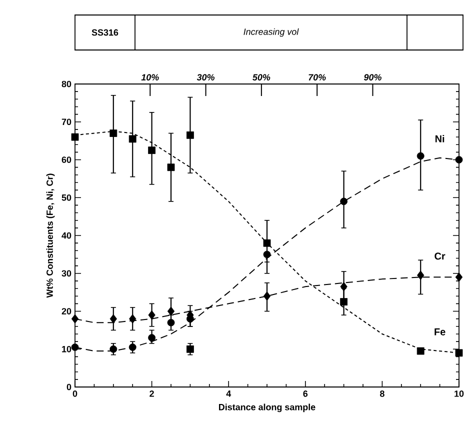 This screenshot has width=474, height=445. Describe the element at coordinates (67, 235) in the screenshot. I see `y-tick-label: 40` at that location.